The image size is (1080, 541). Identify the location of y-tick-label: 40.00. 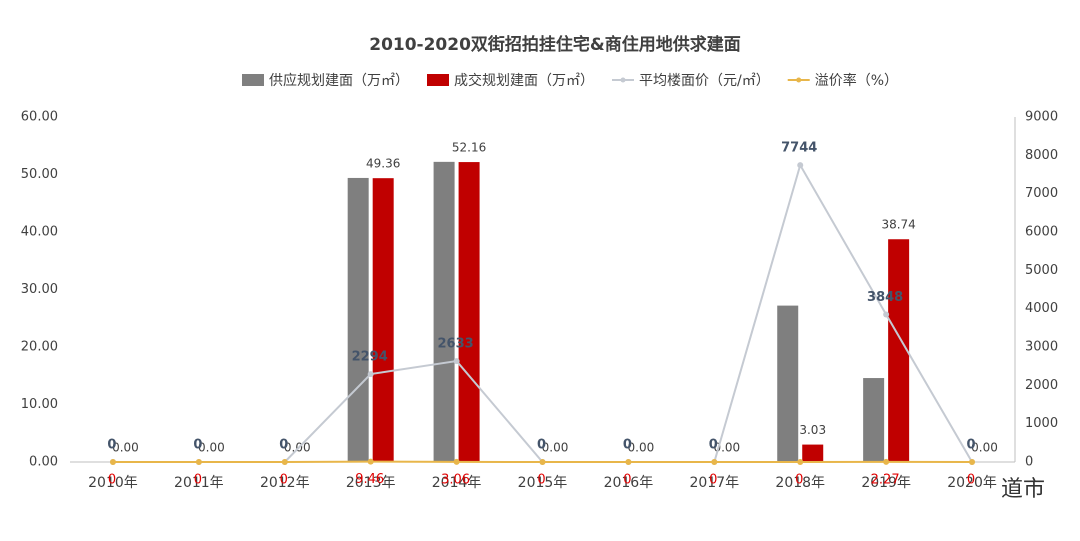
(39, 232).